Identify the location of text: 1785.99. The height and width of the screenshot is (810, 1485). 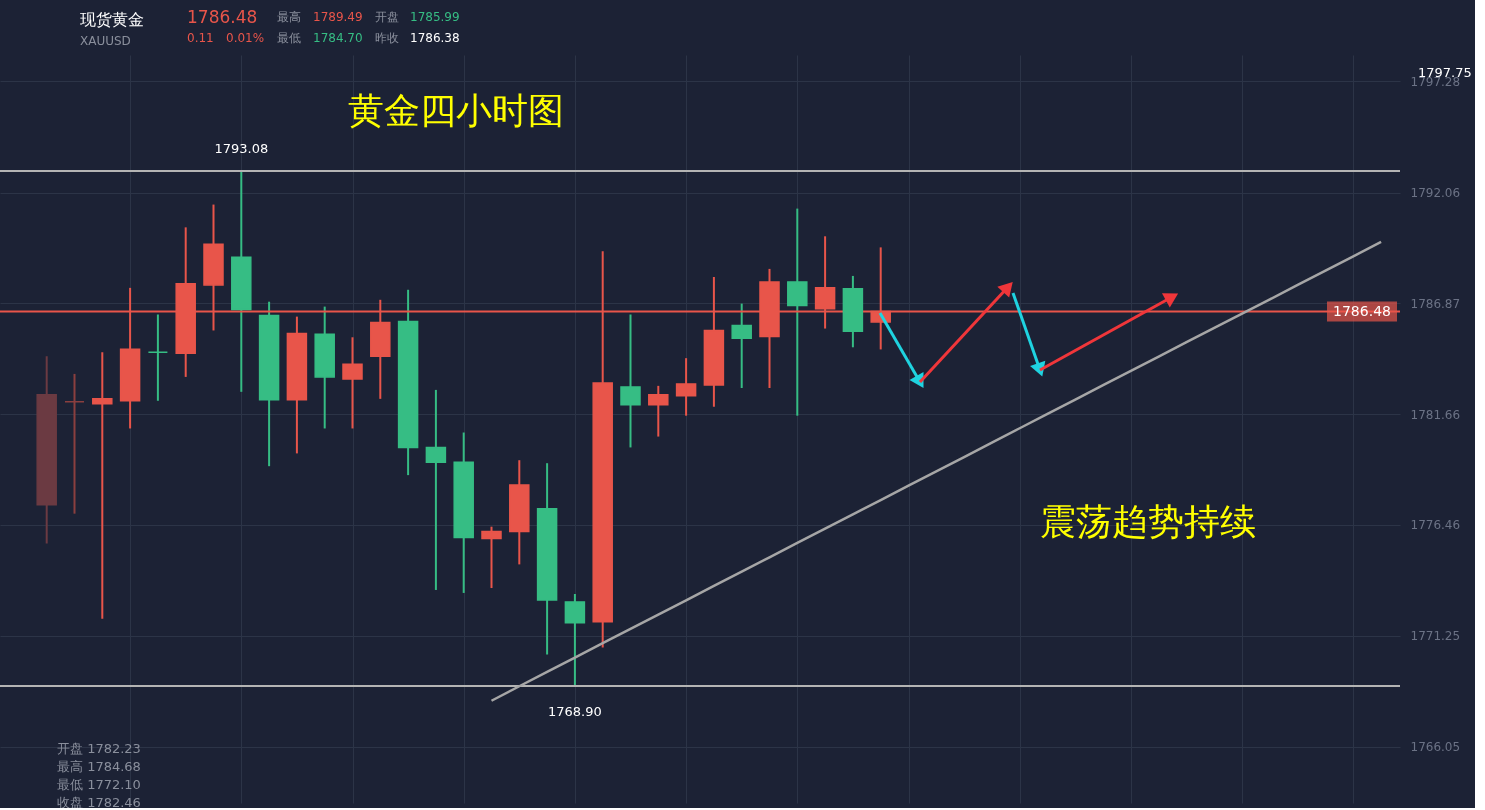
(435, 17).